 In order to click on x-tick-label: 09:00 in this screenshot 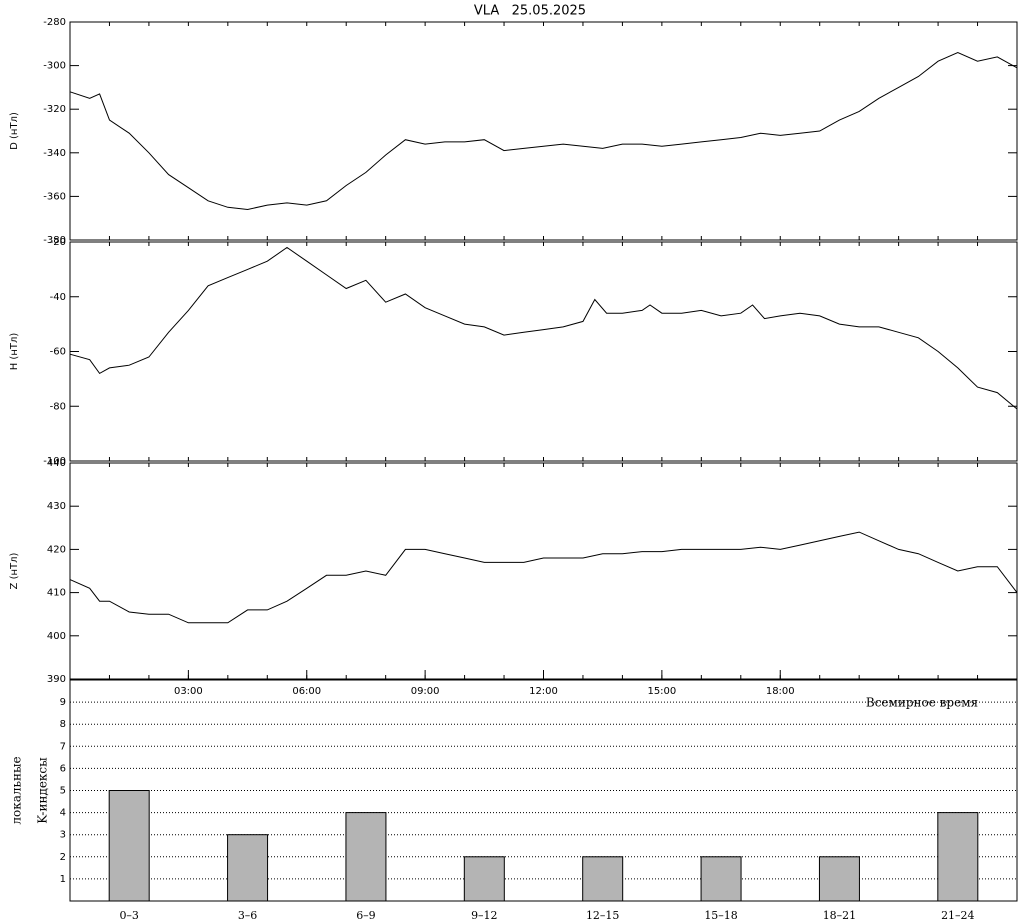, I will do `click(425, 691)`.